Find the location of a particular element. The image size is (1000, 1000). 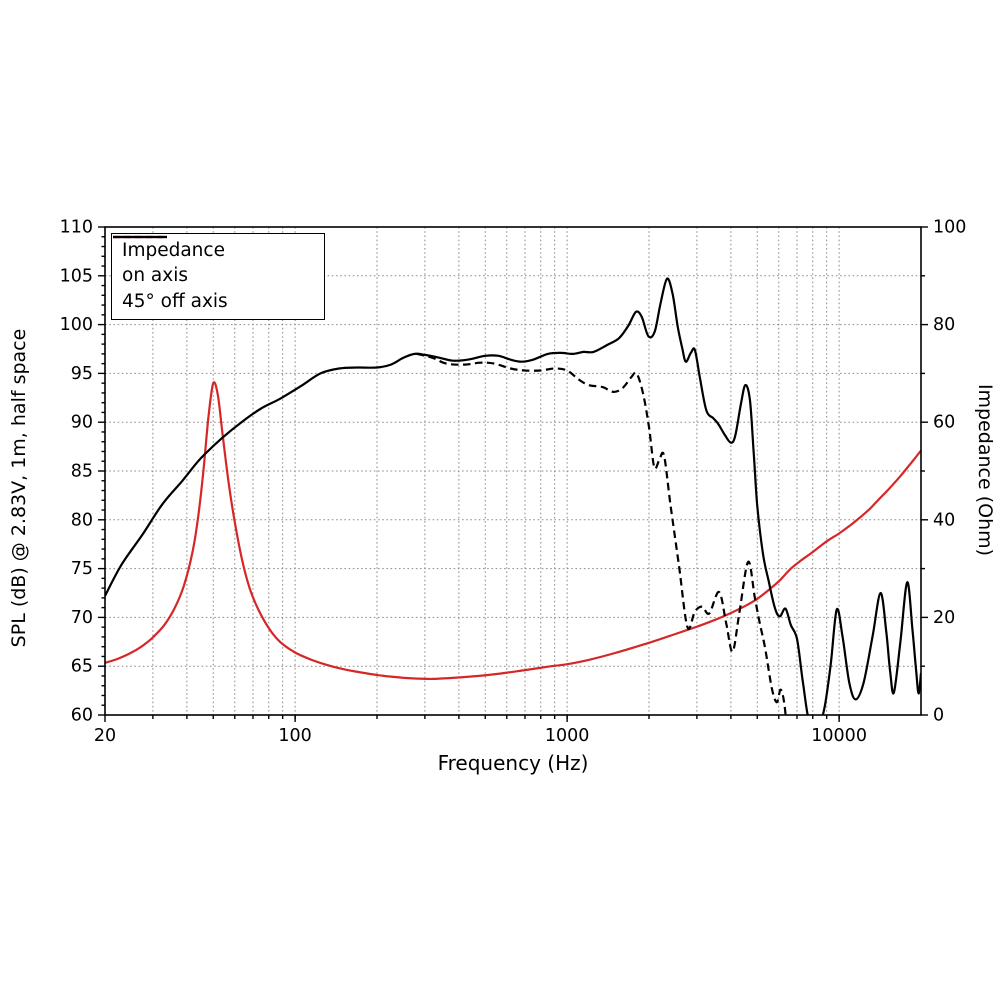

y-right-tick-label: 80 is located at coordinates (944, 325).